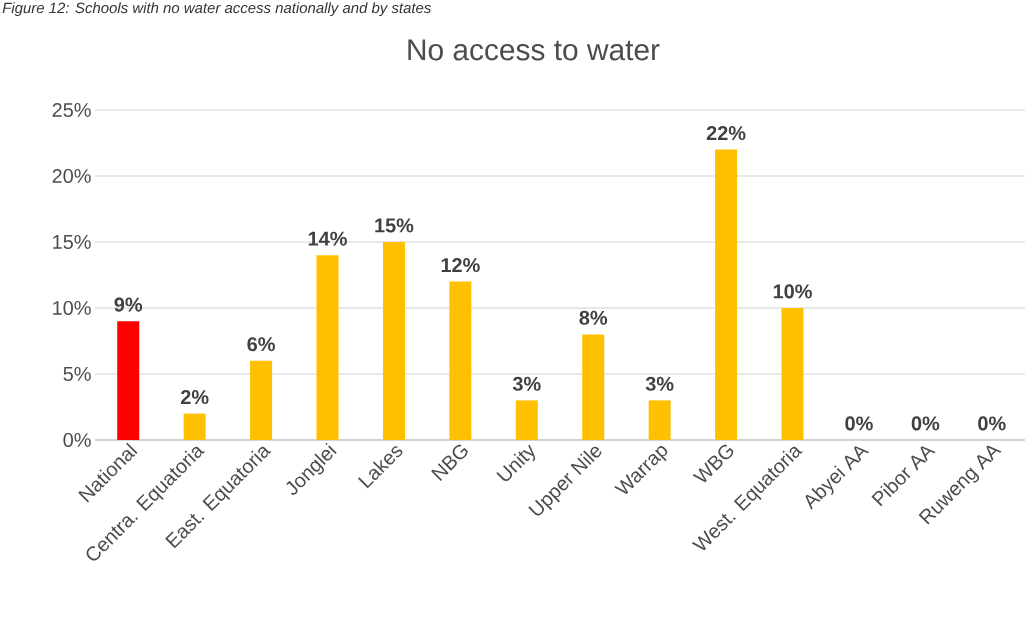  What do you see at coordinates (792, 291) in the screenshot?
I see `data-label: 10%` at bounding box center [792, 291].